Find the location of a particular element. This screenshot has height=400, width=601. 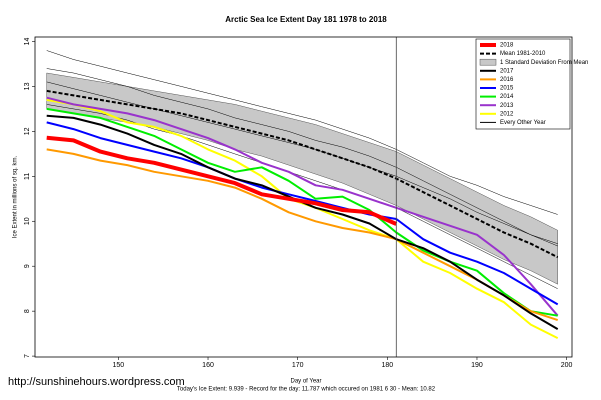

y-tick-label: 14 is located at coordinates (27, 41).